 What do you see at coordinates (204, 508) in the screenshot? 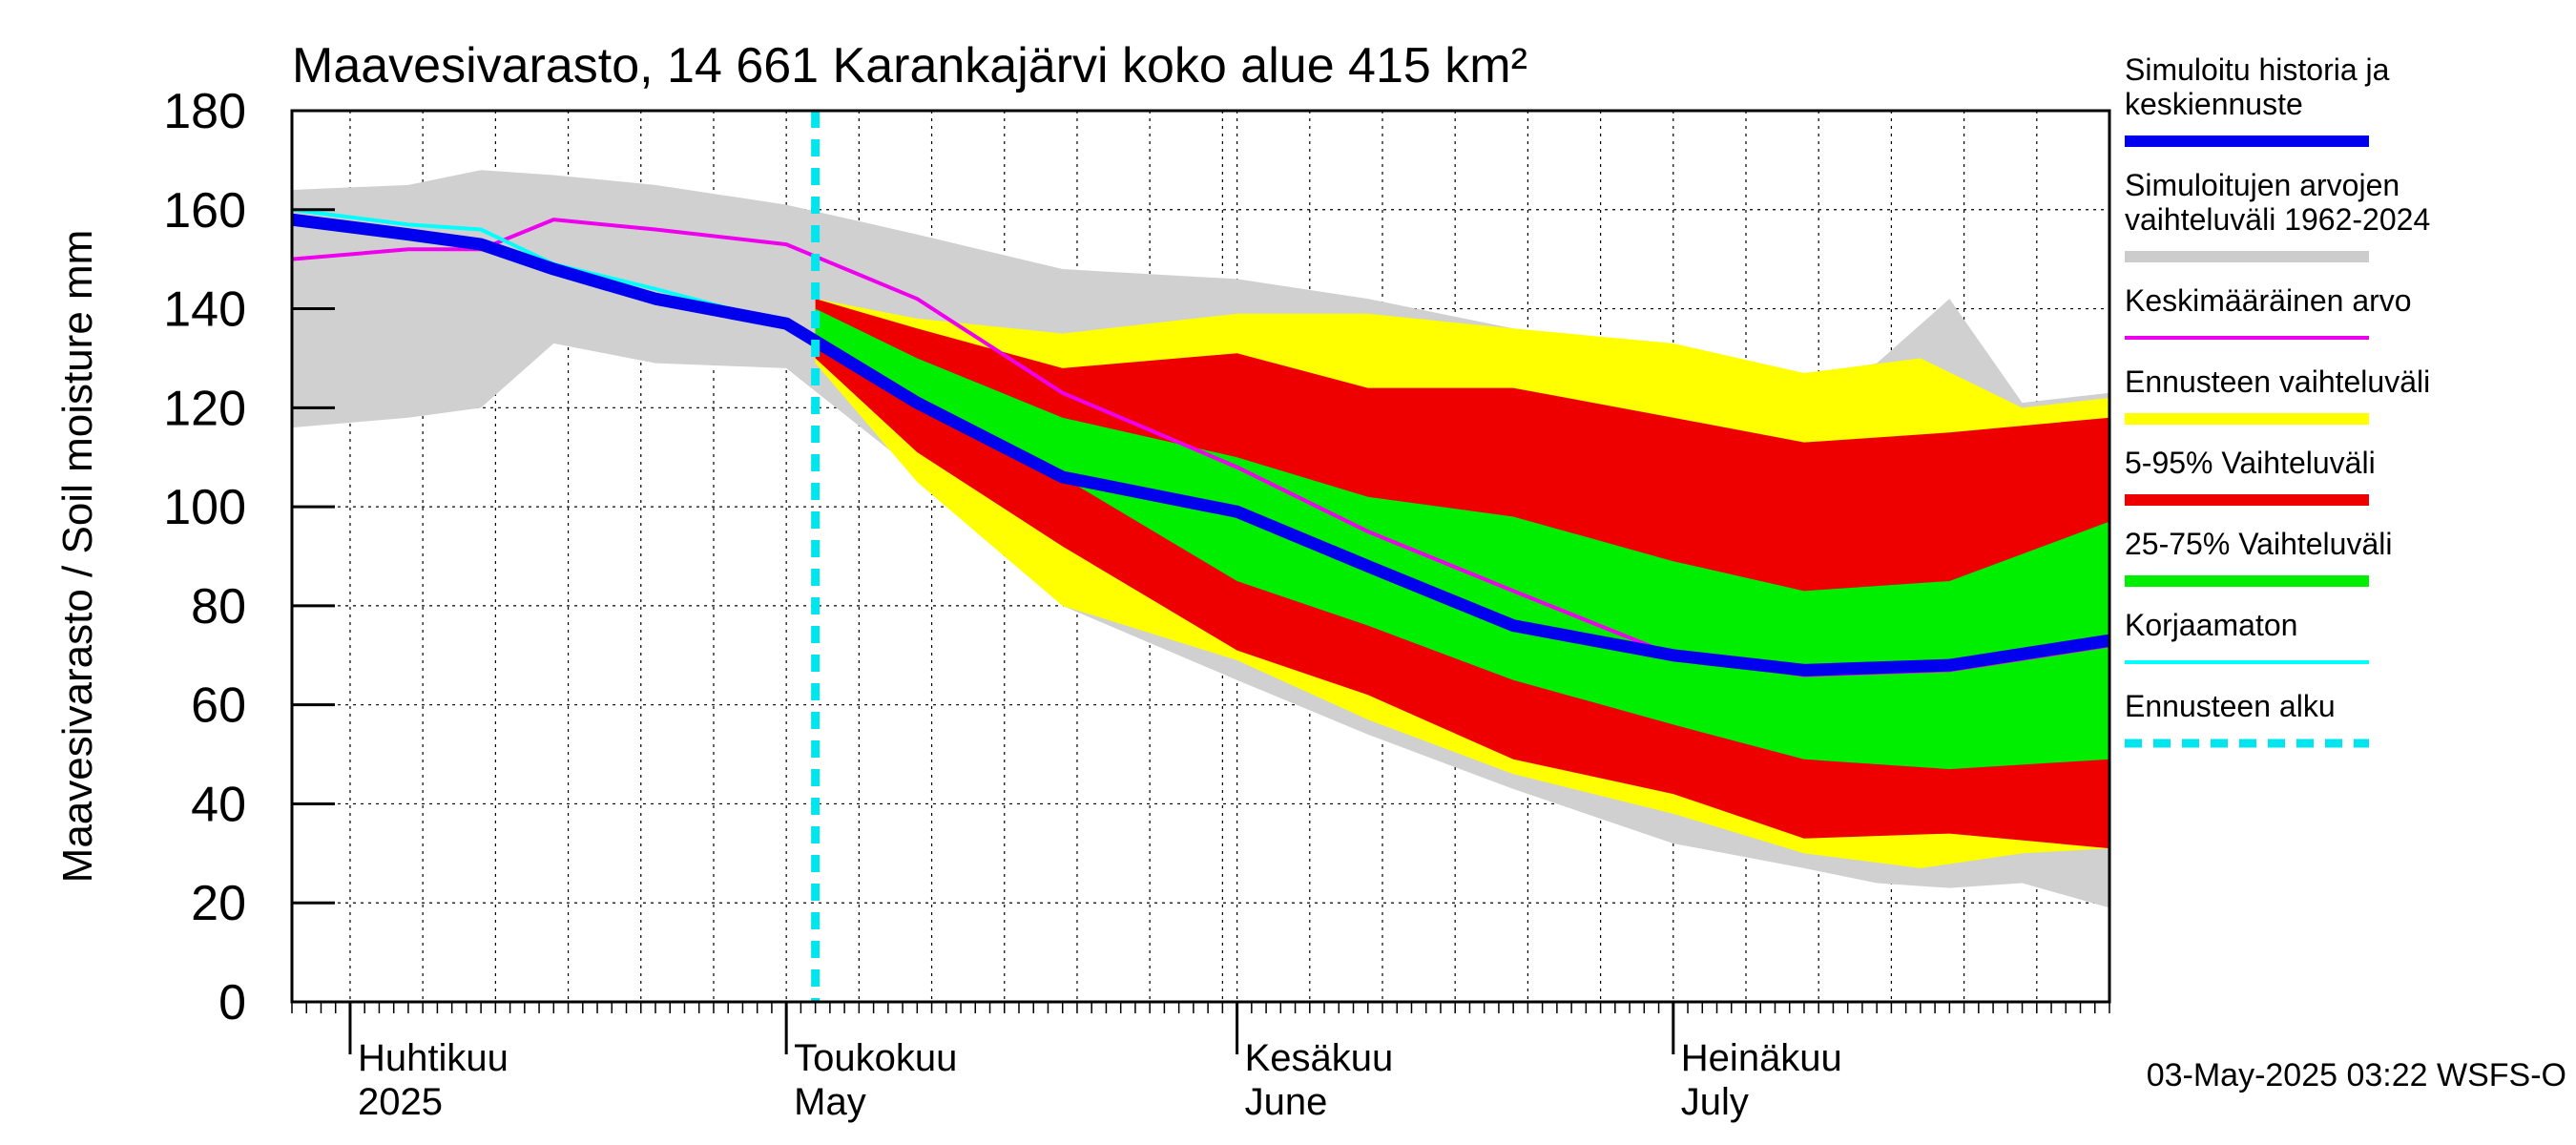
I see `y-tick-label: 100` at bounding box center [204, 508].